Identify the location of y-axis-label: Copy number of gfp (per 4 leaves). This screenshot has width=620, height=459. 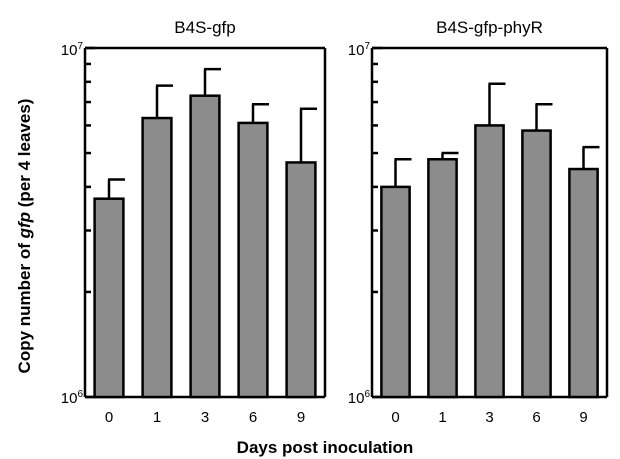
(24, 236).